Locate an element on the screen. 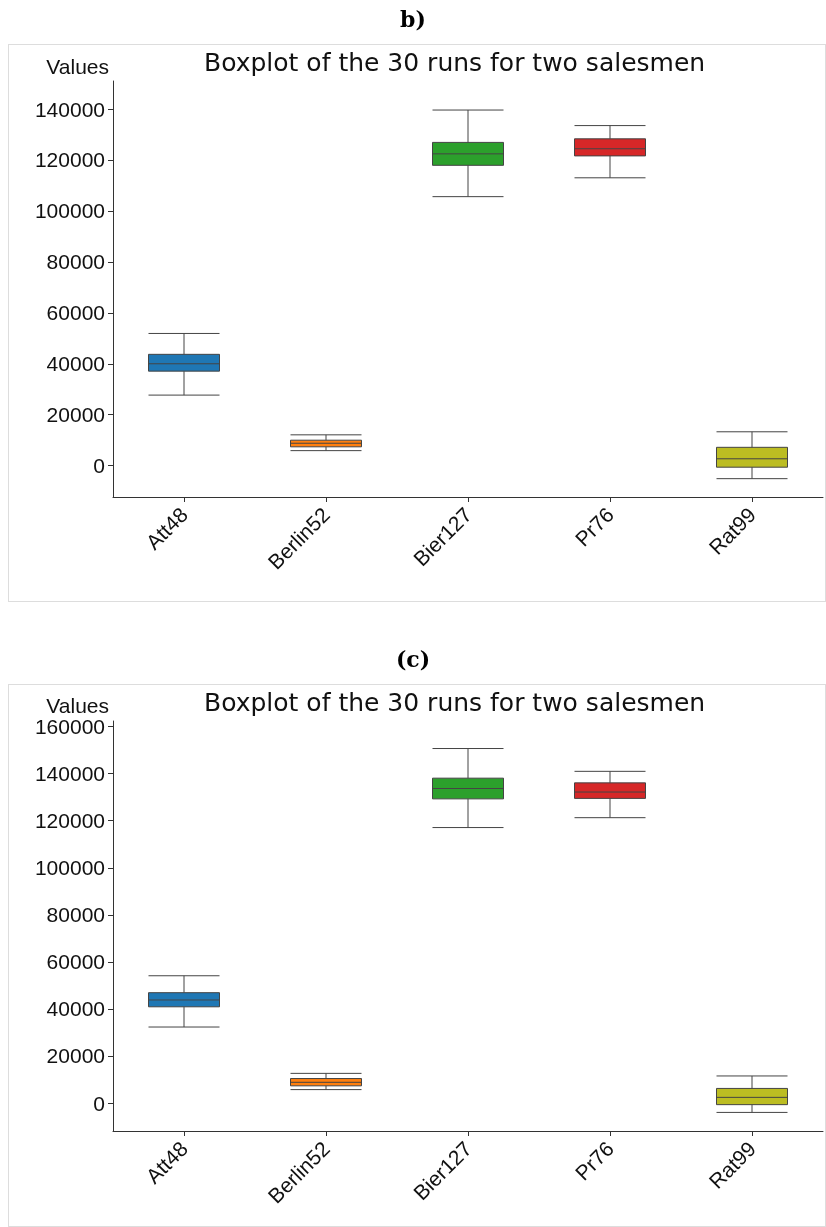 This screenshot has height=1227, width=826. chart-title: b) is located at coordinates (413, 19).